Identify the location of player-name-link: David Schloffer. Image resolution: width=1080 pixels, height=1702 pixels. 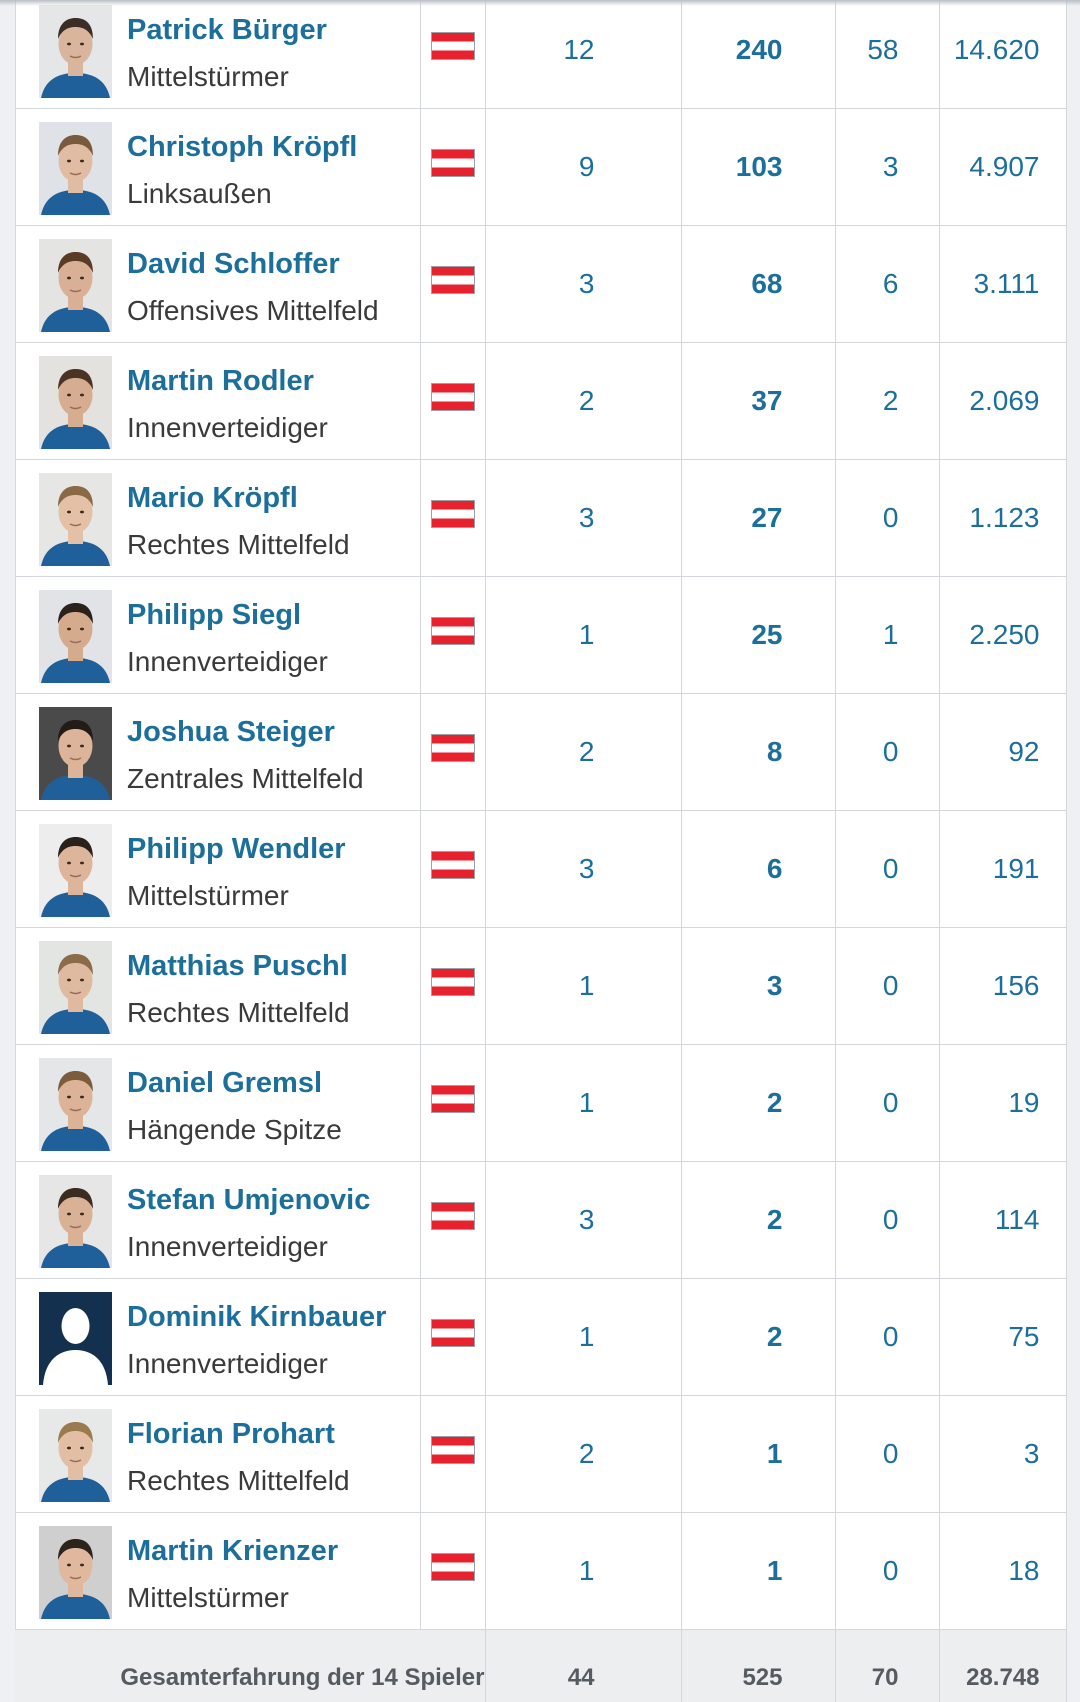
(233, 264).